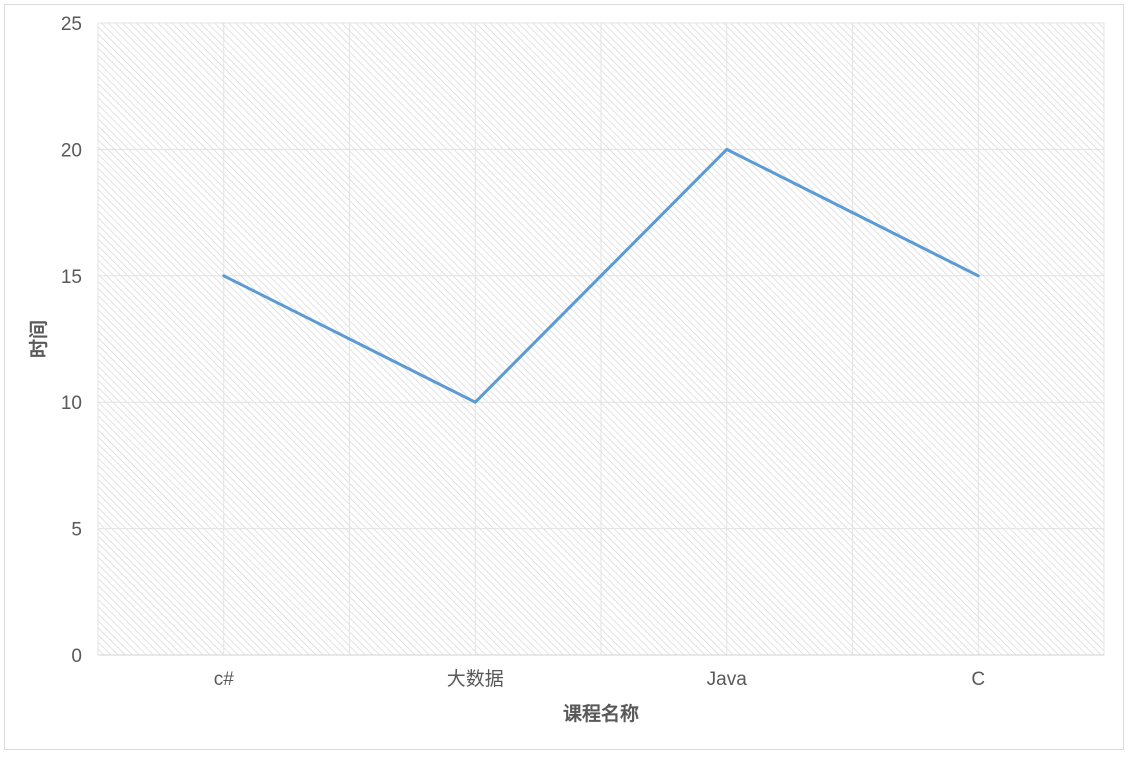 The height and width of the screenshot is (758, 1129). I want to click on x-tick-label: 大数据, so click(475, 679).